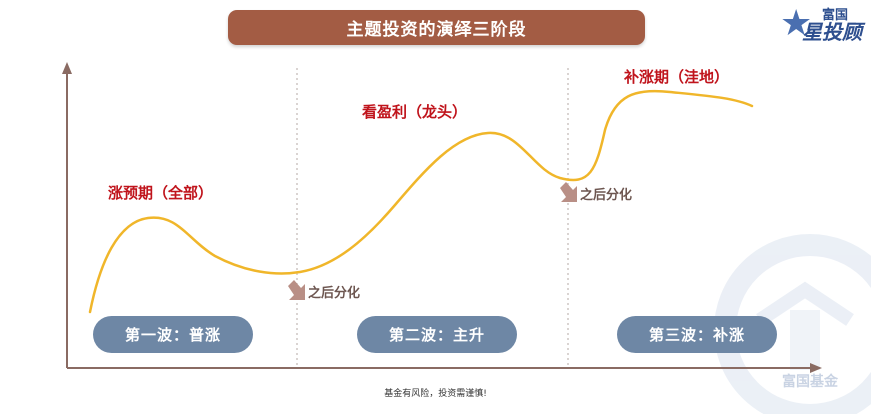 The height and width of the screenshot is (414, 871). What do you see at coordinates (796, 23) in the screenshot?
I see `star-icon: ★` at bounding box center [796, 23].